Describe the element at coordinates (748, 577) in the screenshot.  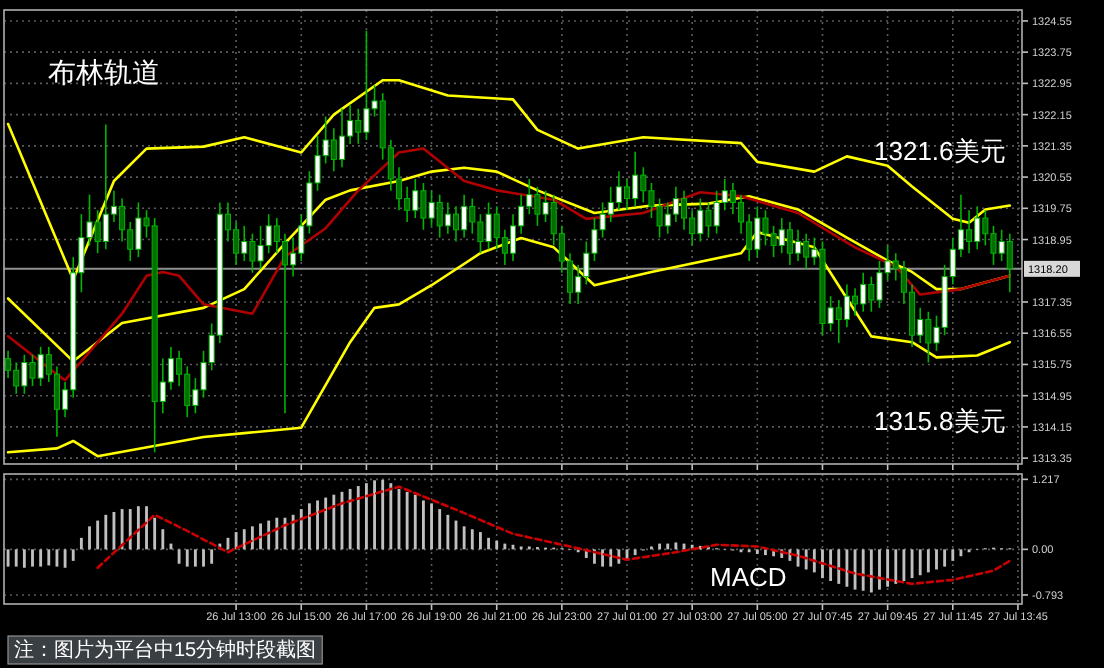
I see `annotation: MACD` at that location.